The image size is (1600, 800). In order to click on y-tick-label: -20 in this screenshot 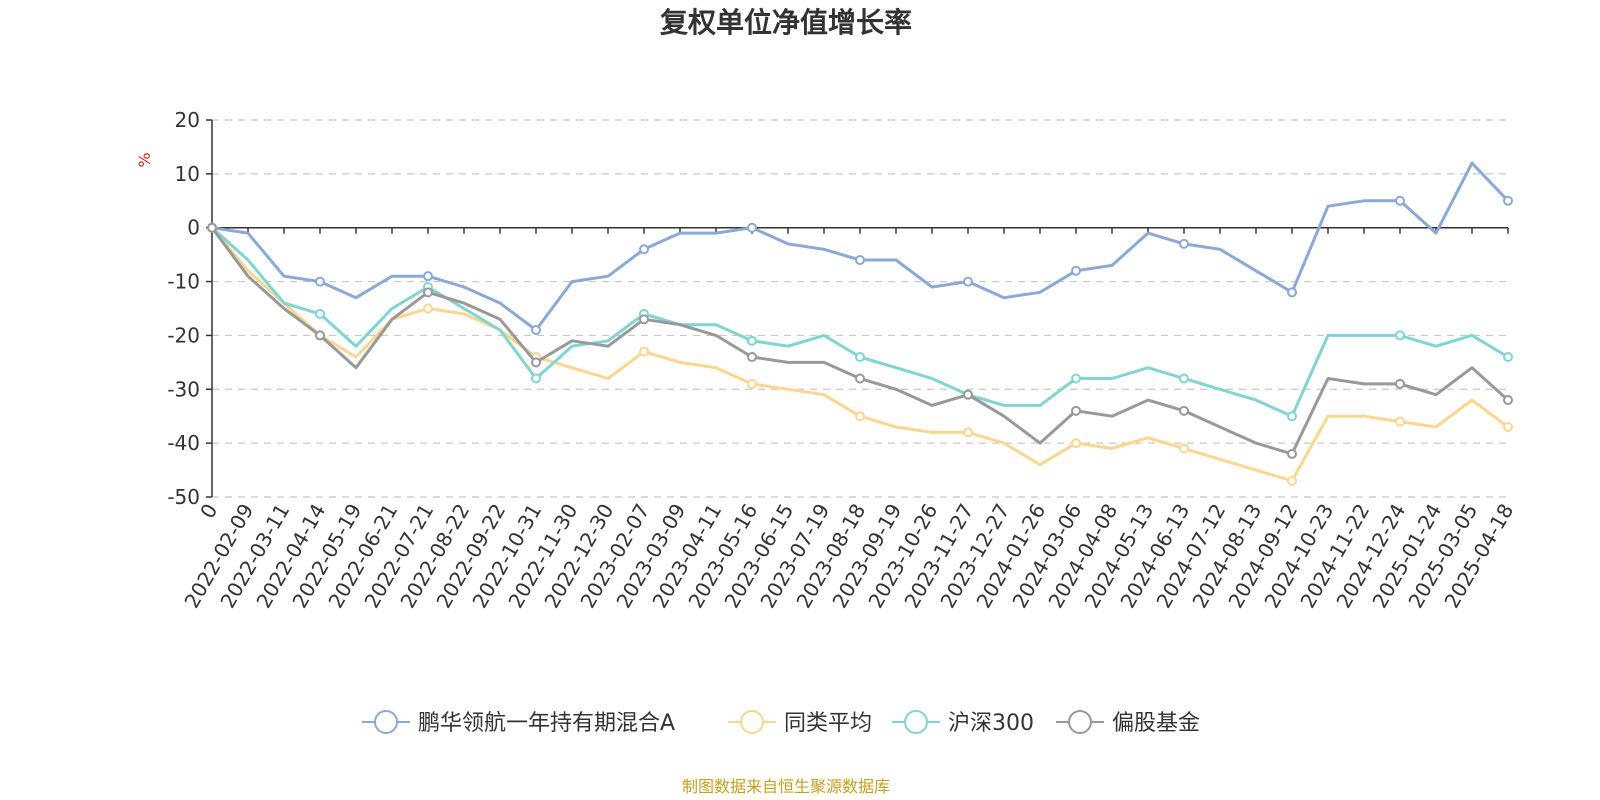, I will do `click(183, 335)`.